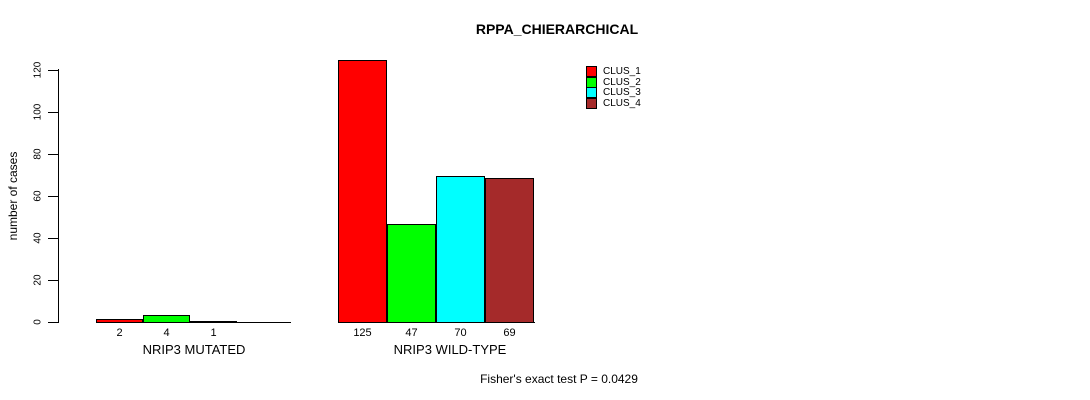 The height and width of the screenshot is (400, 1090). Describe the element at coordinates (622, 92) in the screenshot. I see `legend-label-clus_3: CLUS_3` at that location.